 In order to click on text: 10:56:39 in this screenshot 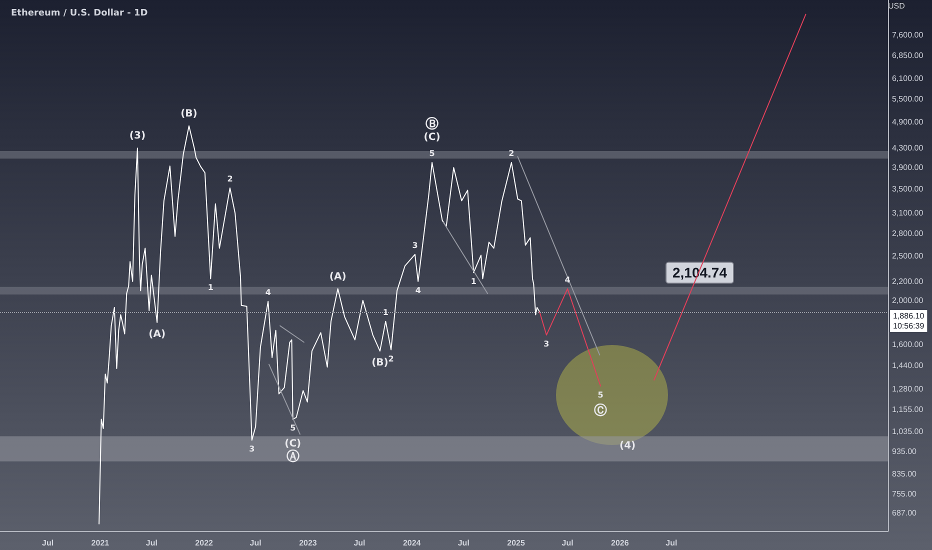, I will do `click(909, 326)`.